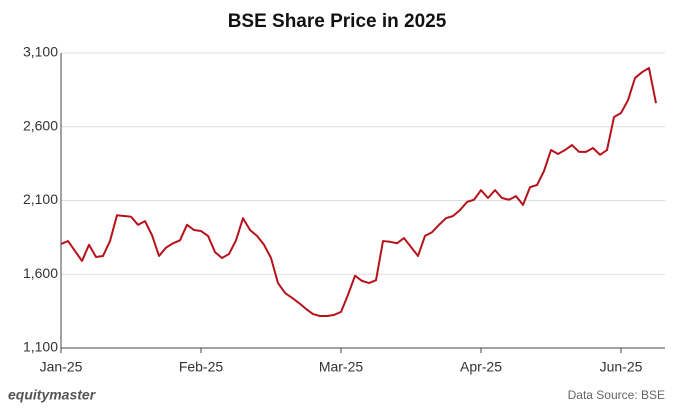  What do you see at coordinates (40, 52) in the screenshot?
I see `y-tick-label: 3,100` at bounding box center [40, 52].